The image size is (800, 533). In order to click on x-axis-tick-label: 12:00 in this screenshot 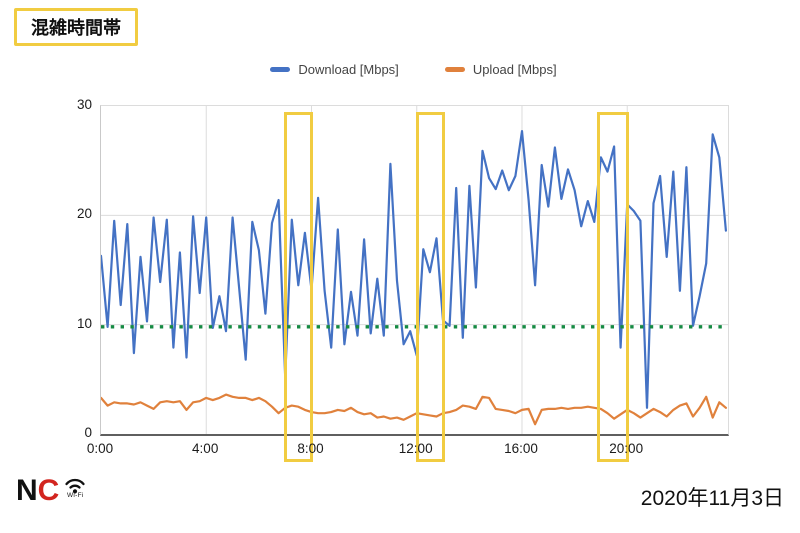, I will do `click(415, 448)`.